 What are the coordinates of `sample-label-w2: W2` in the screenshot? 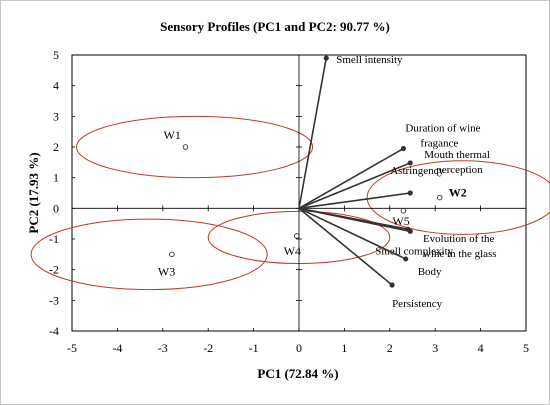 It's located at (458, 193).